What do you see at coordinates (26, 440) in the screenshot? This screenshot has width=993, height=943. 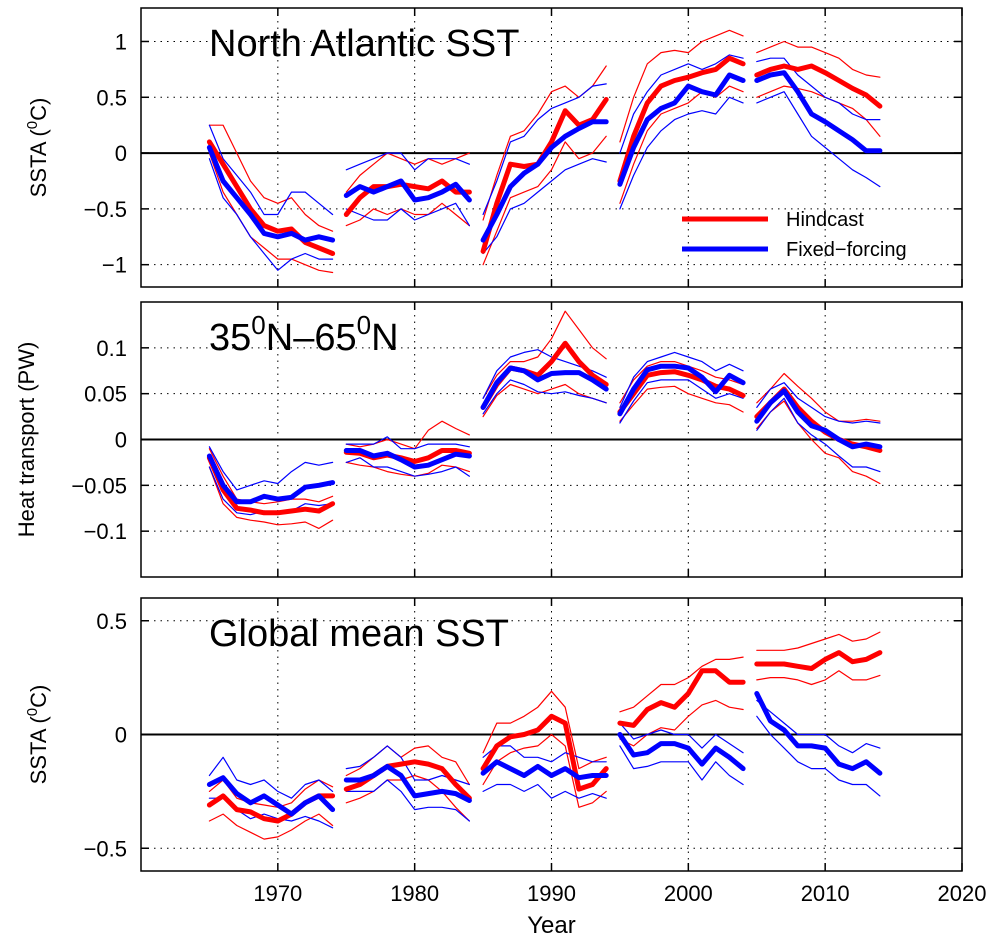 I see `y-axis-label: Heat transport (PW)` at bounding box center [26, 440].